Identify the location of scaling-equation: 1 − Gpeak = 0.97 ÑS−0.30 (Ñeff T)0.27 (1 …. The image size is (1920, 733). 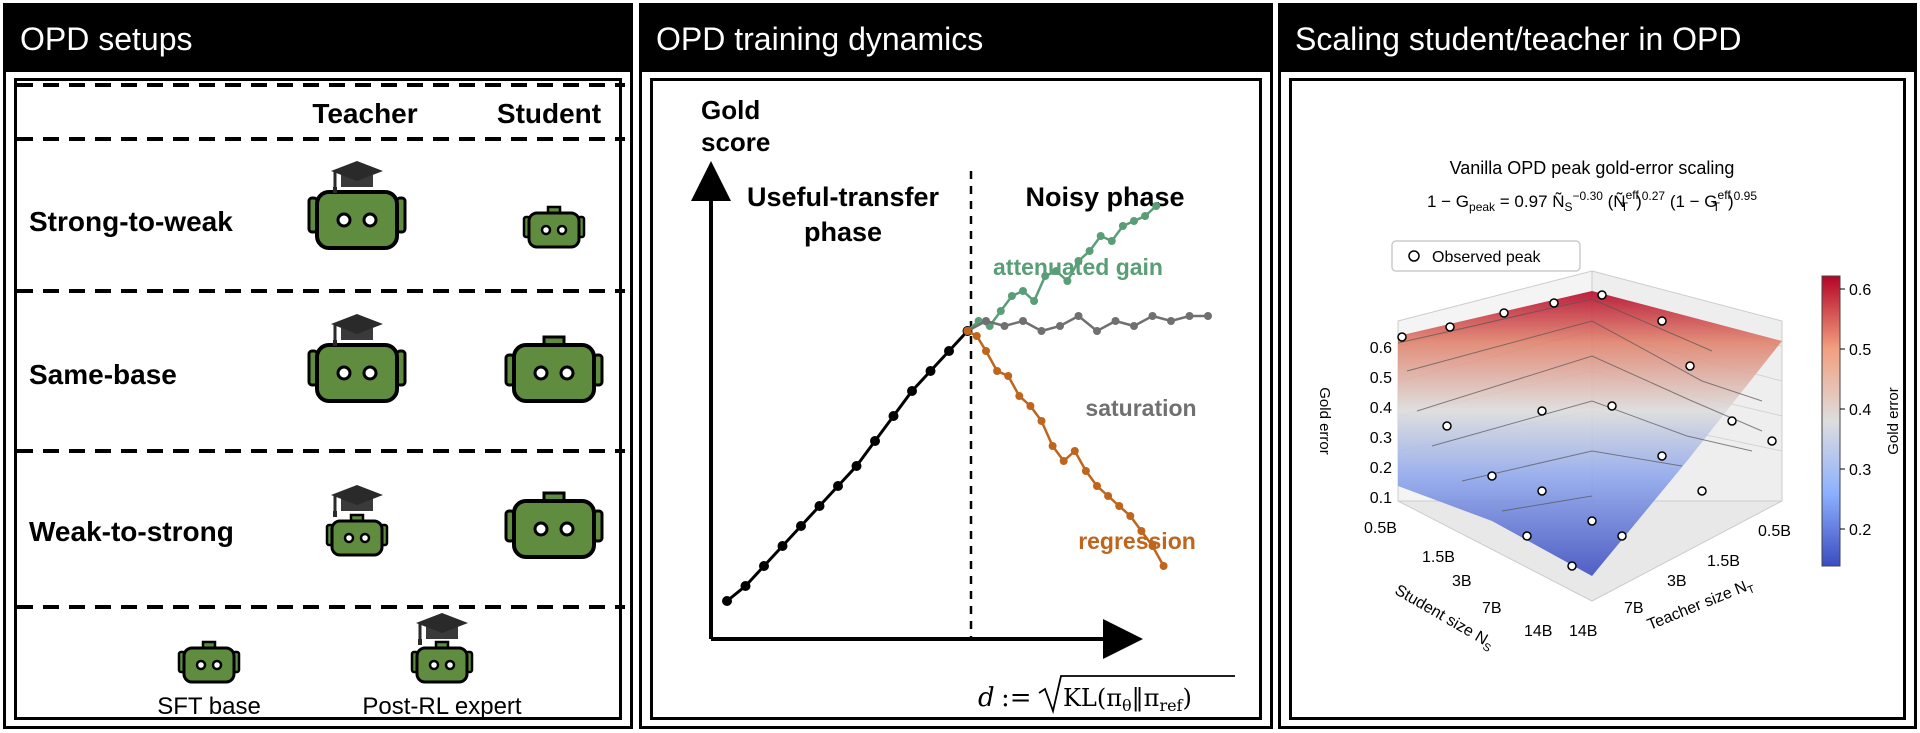
(1592, 201).